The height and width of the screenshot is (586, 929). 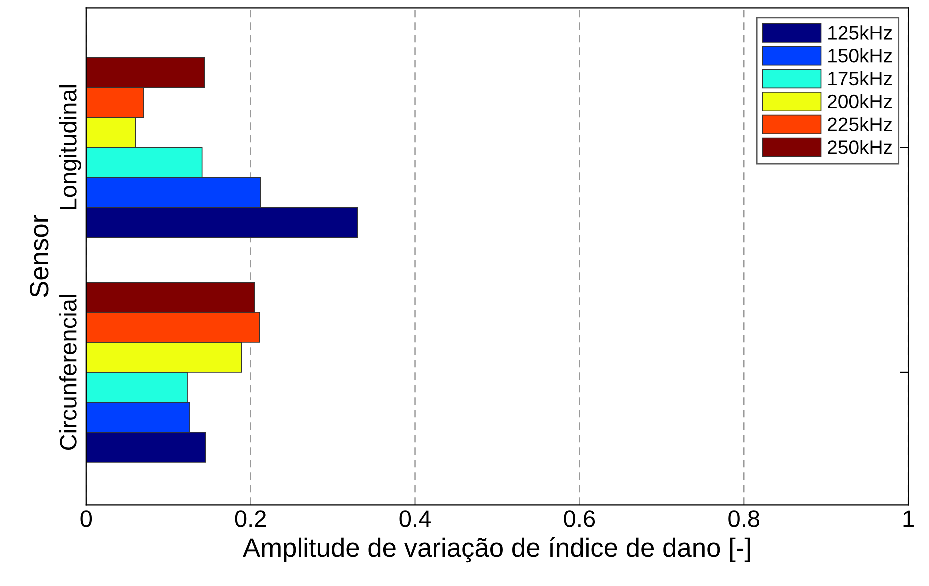 What do you see at coordinates (580, 519) in the screenshot?
I see `x-tick-label: 0.6` at bounding box center [580, 519].